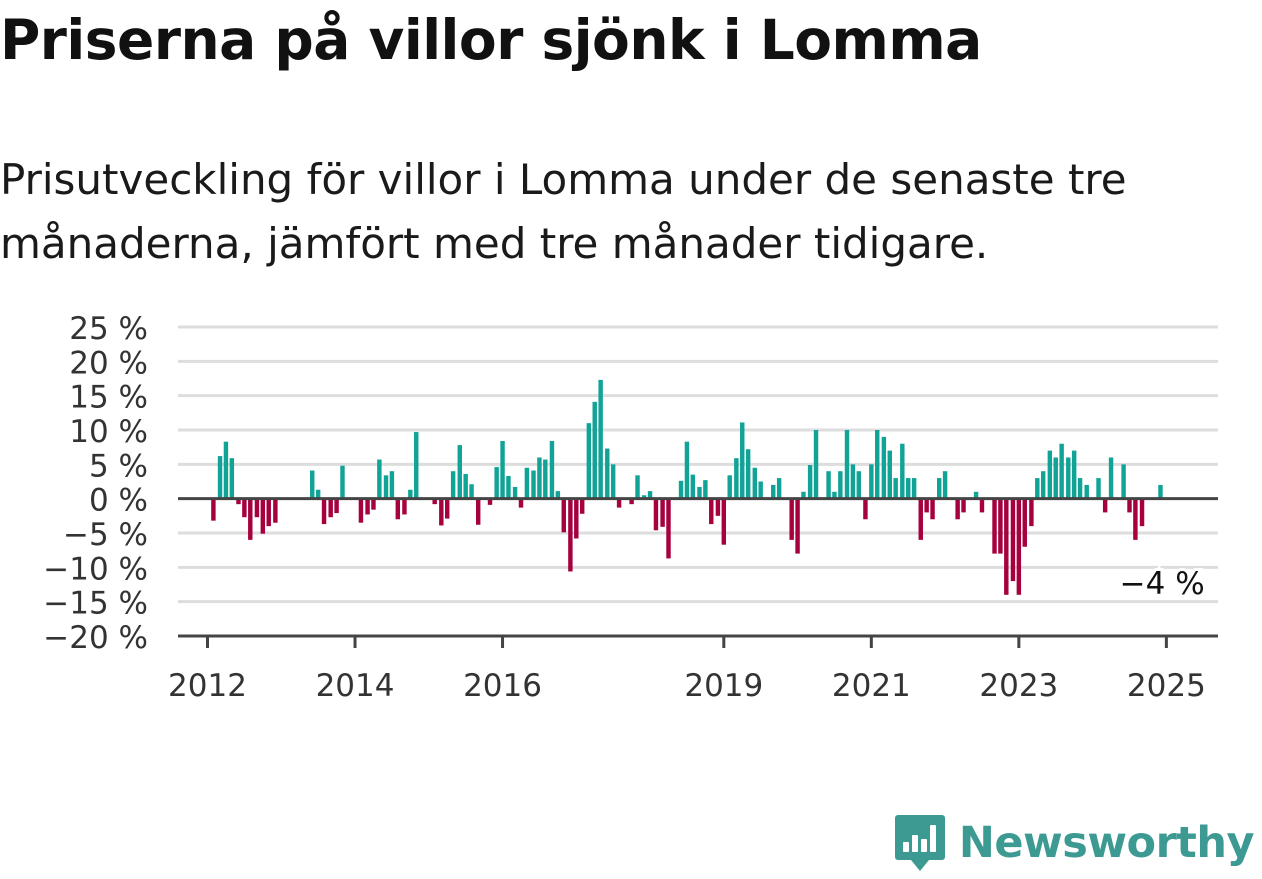  I want to click on x-tick-label: 2014, so click(355, 686).